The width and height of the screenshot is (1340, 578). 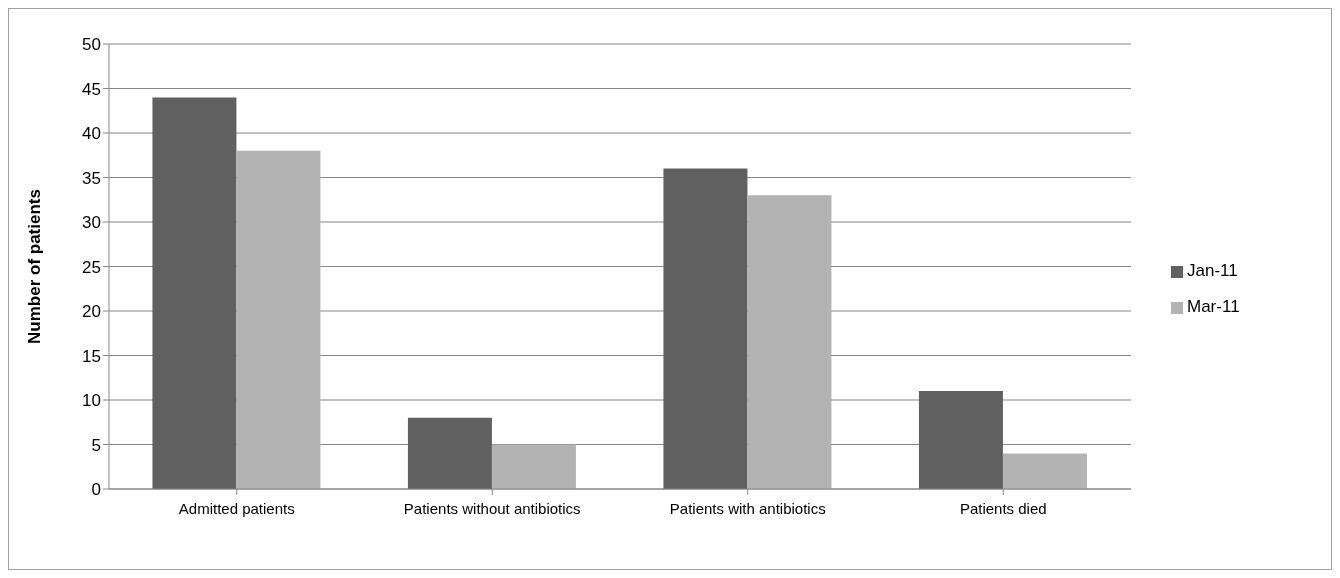 I want to click on y-tick-label: 15, so click(x=91, y=356).